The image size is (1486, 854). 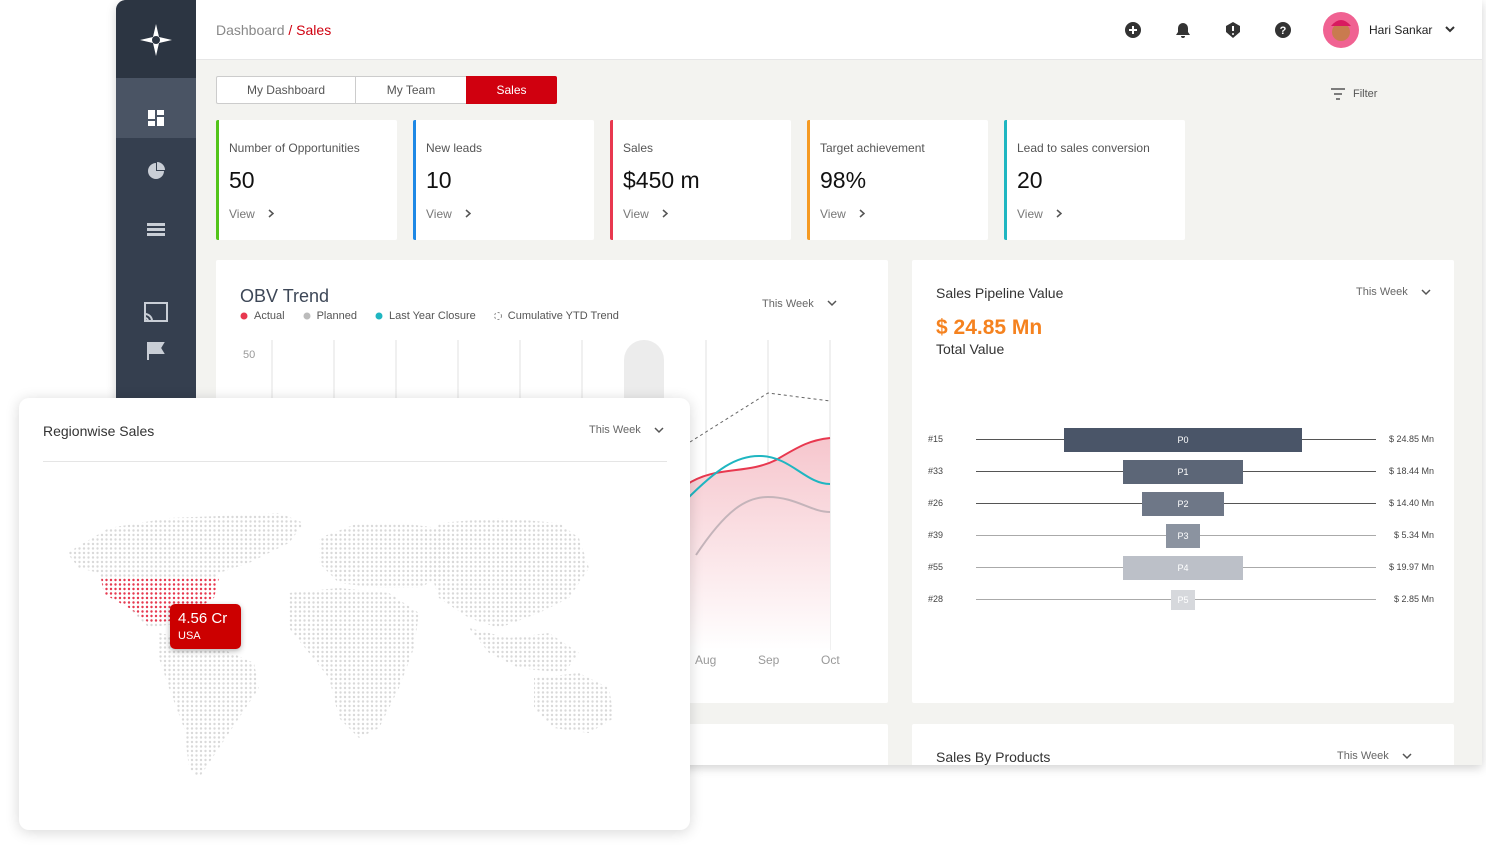 I want to click on row-value: $ 5.34 Mn, so click(x=1413, y=535).